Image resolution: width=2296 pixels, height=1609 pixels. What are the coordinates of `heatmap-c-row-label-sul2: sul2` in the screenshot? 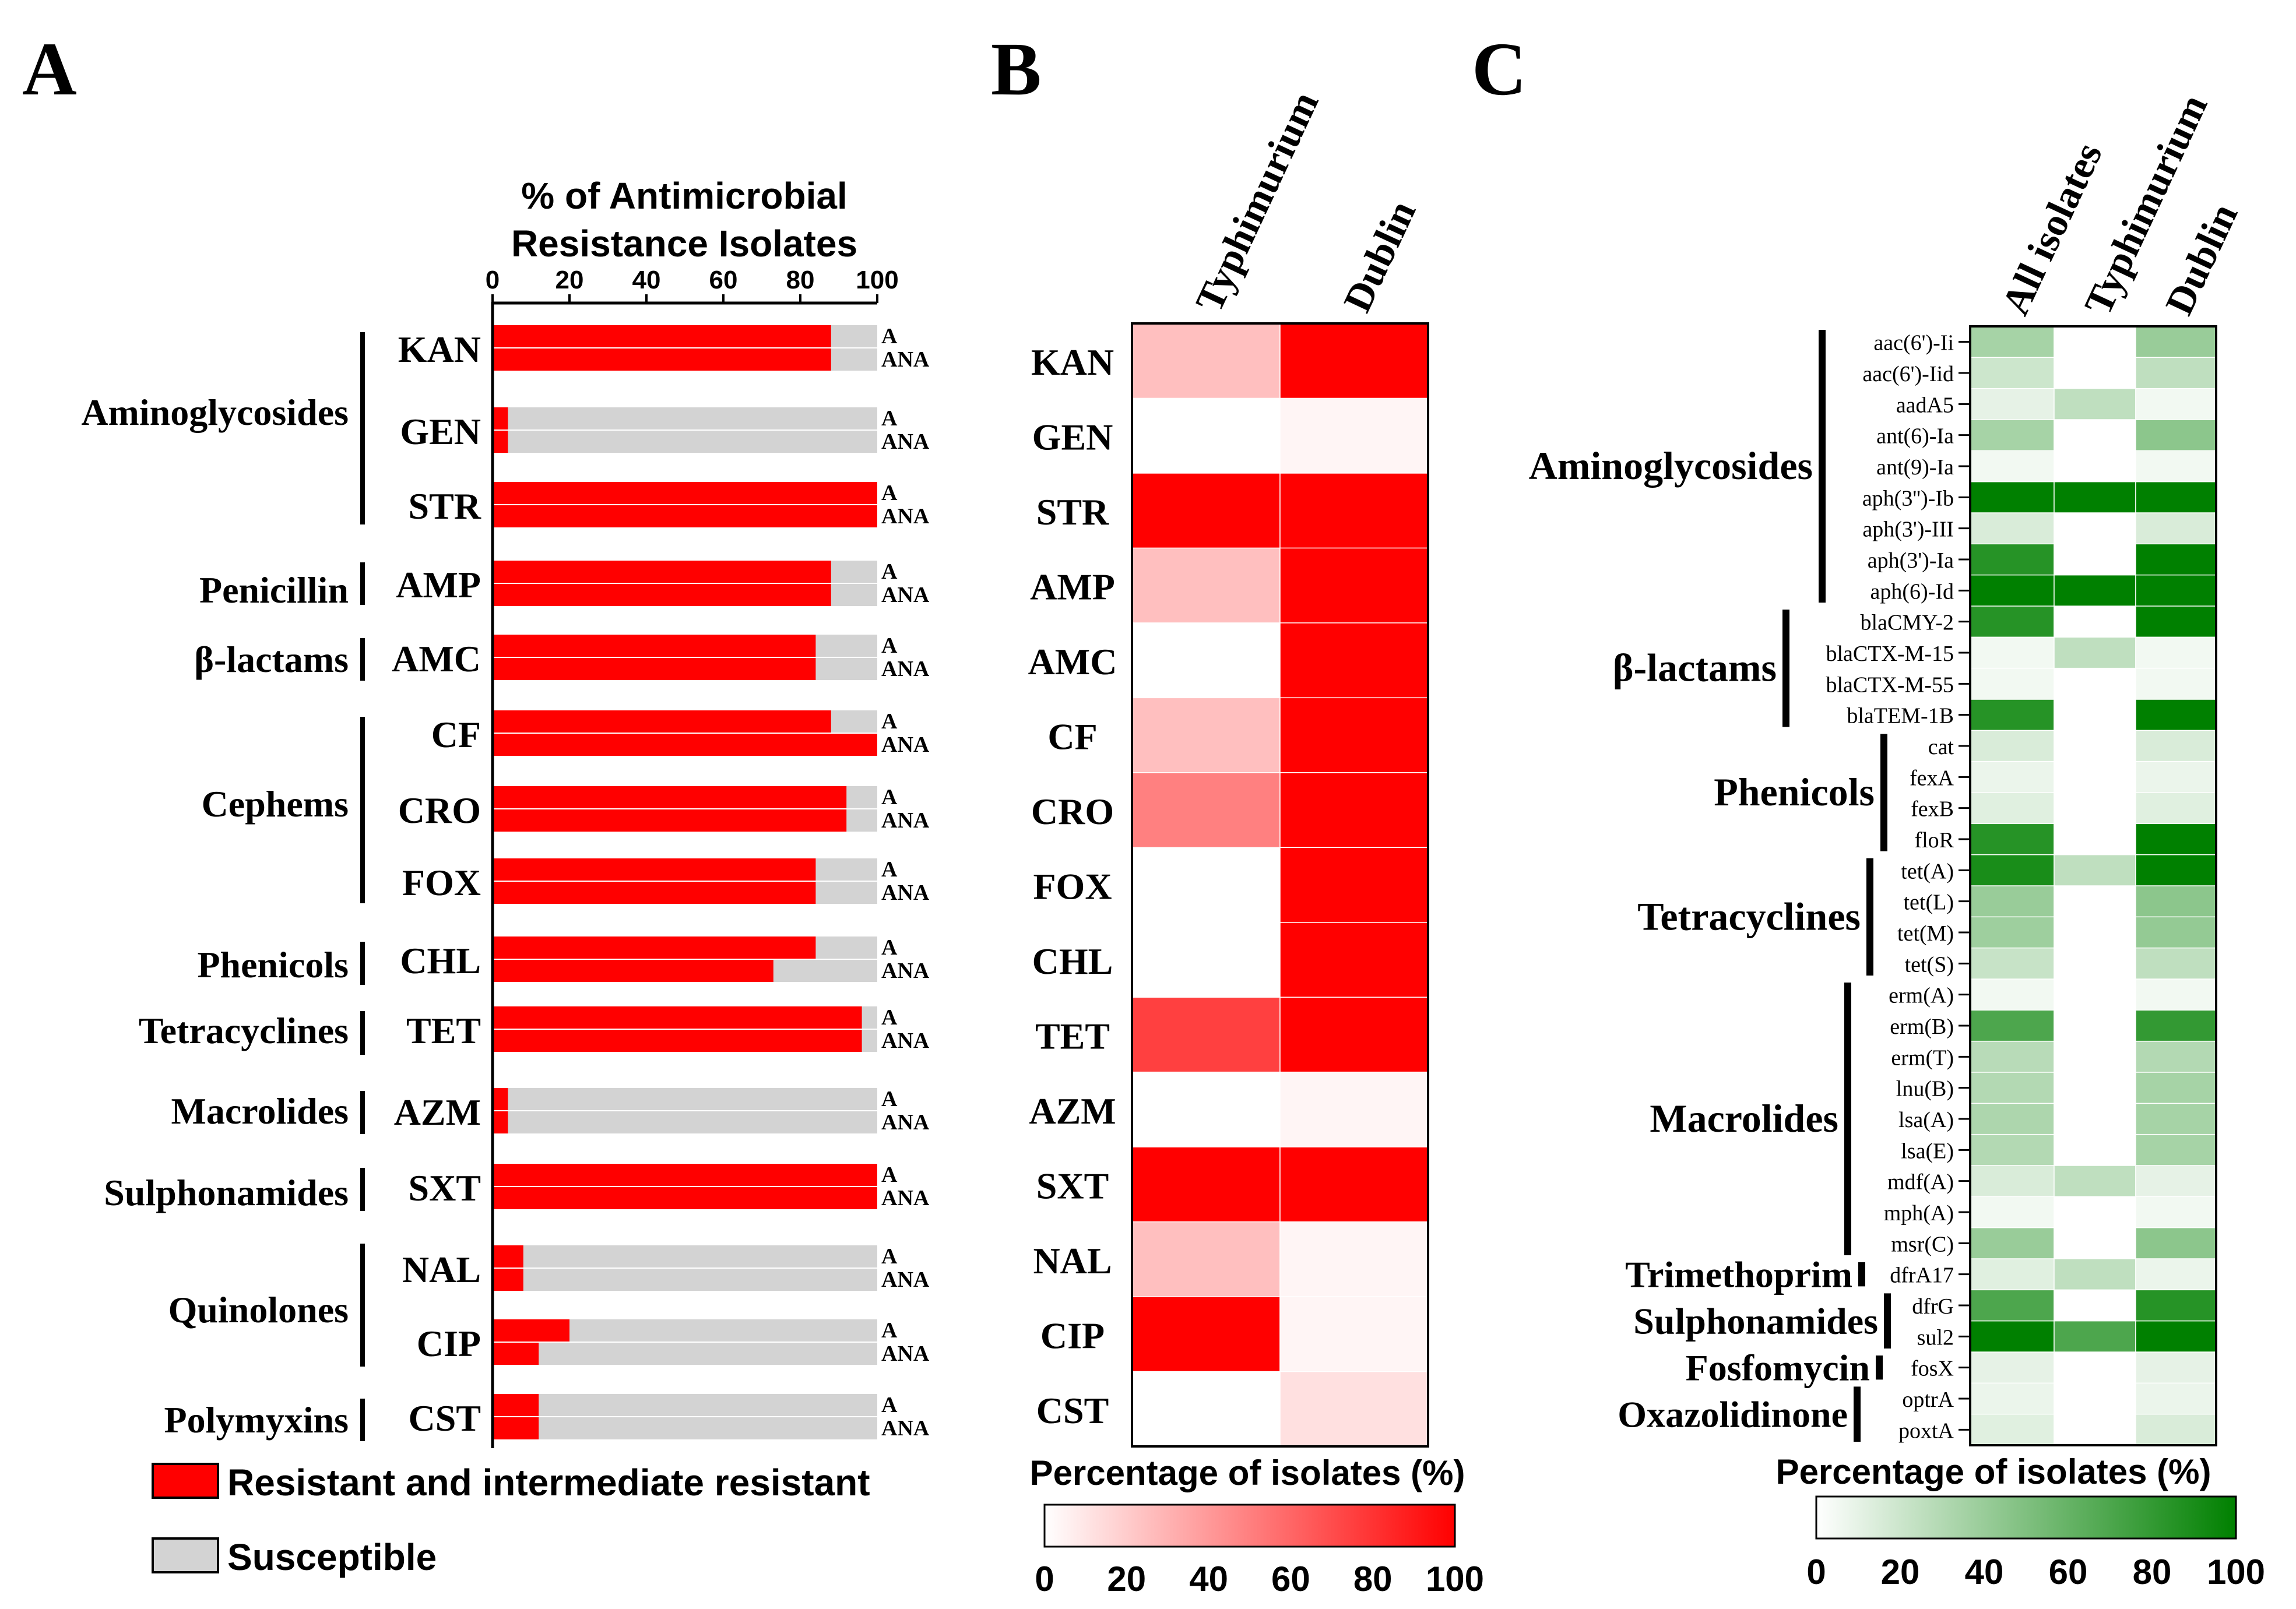 It's located at (1935, 1337).